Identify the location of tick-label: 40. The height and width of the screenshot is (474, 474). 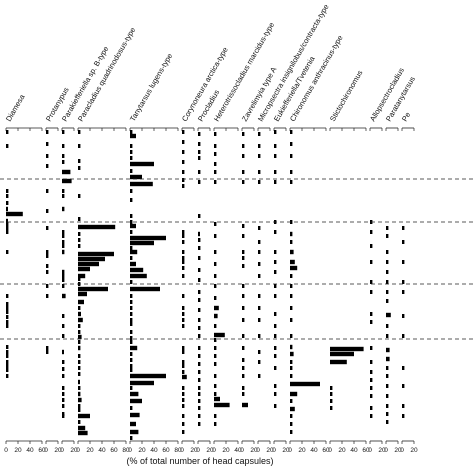
(238, 450).